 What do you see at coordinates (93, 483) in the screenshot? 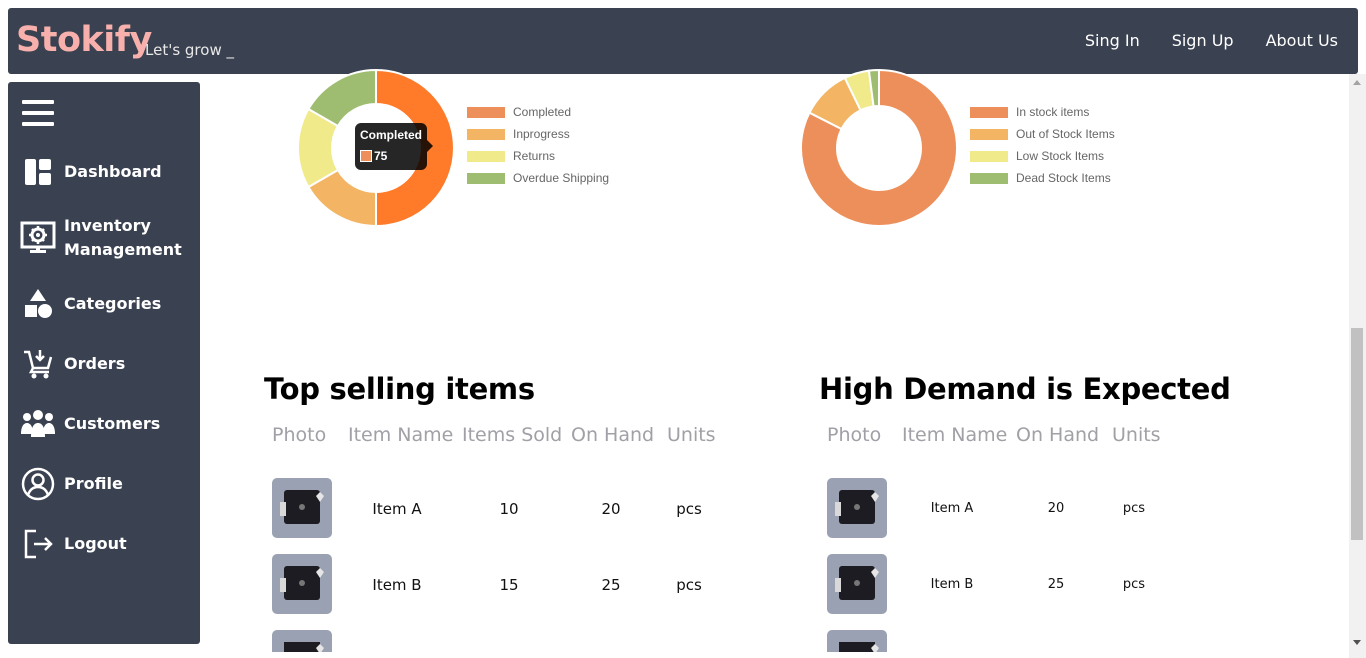
I see `sidebar-item-label: Profile` at bounding box center [93, 483].